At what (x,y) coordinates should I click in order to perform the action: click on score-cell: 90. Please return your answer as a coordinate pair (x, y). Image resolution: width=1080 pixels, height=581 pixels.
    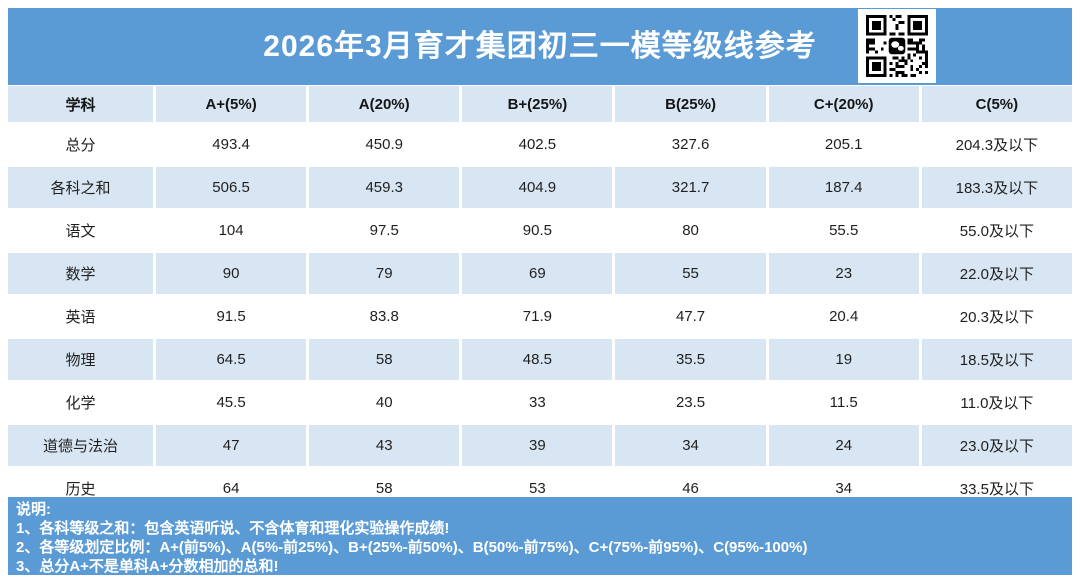
    Looking at the image, I should click on (231, 273).